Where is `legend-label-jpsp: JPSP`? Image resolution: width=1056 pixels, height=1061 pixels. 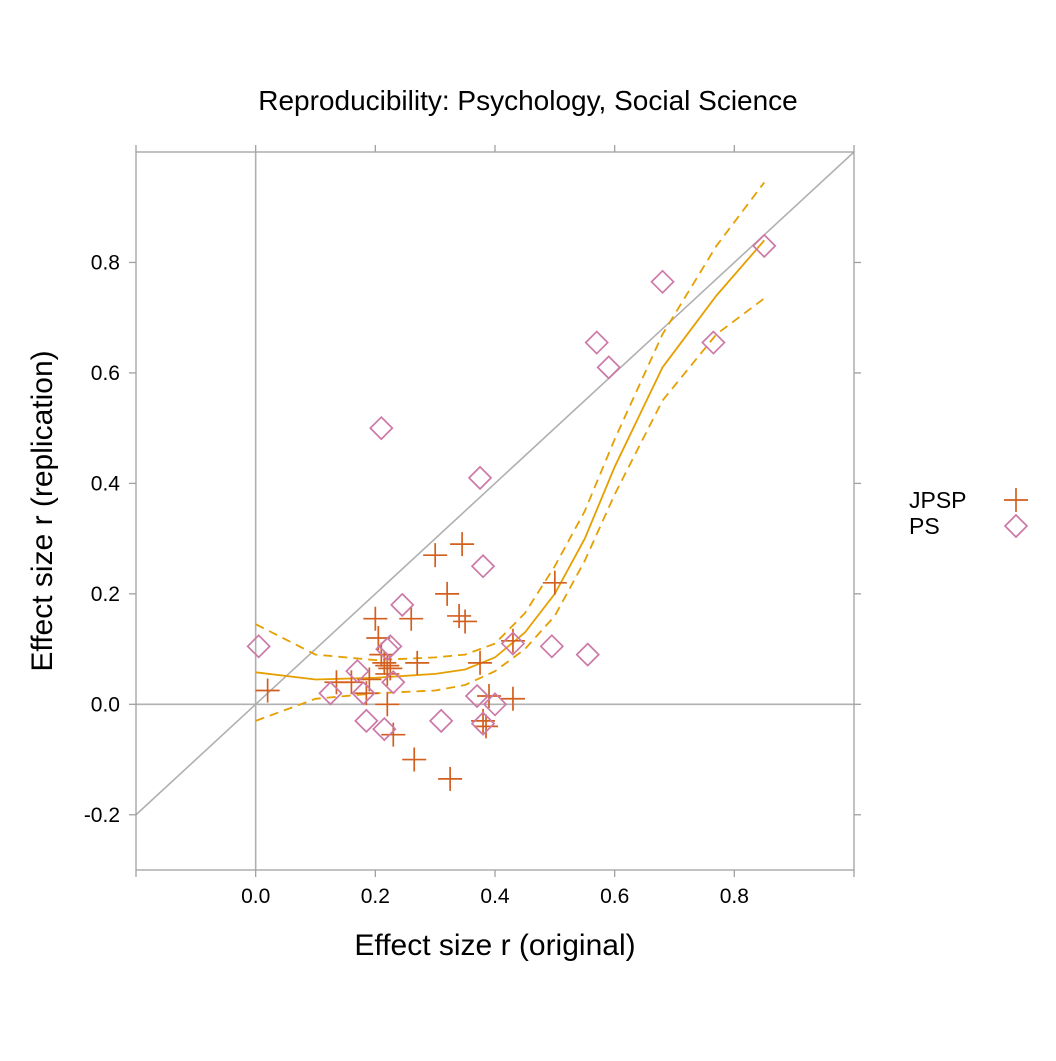 legend-label-jpsp: JPSP is located at coordinates (938, 500).